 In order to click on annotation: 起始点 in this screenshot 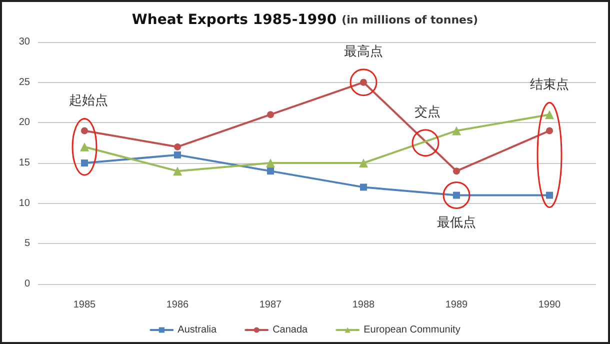, I will do `click(88, 101)`.